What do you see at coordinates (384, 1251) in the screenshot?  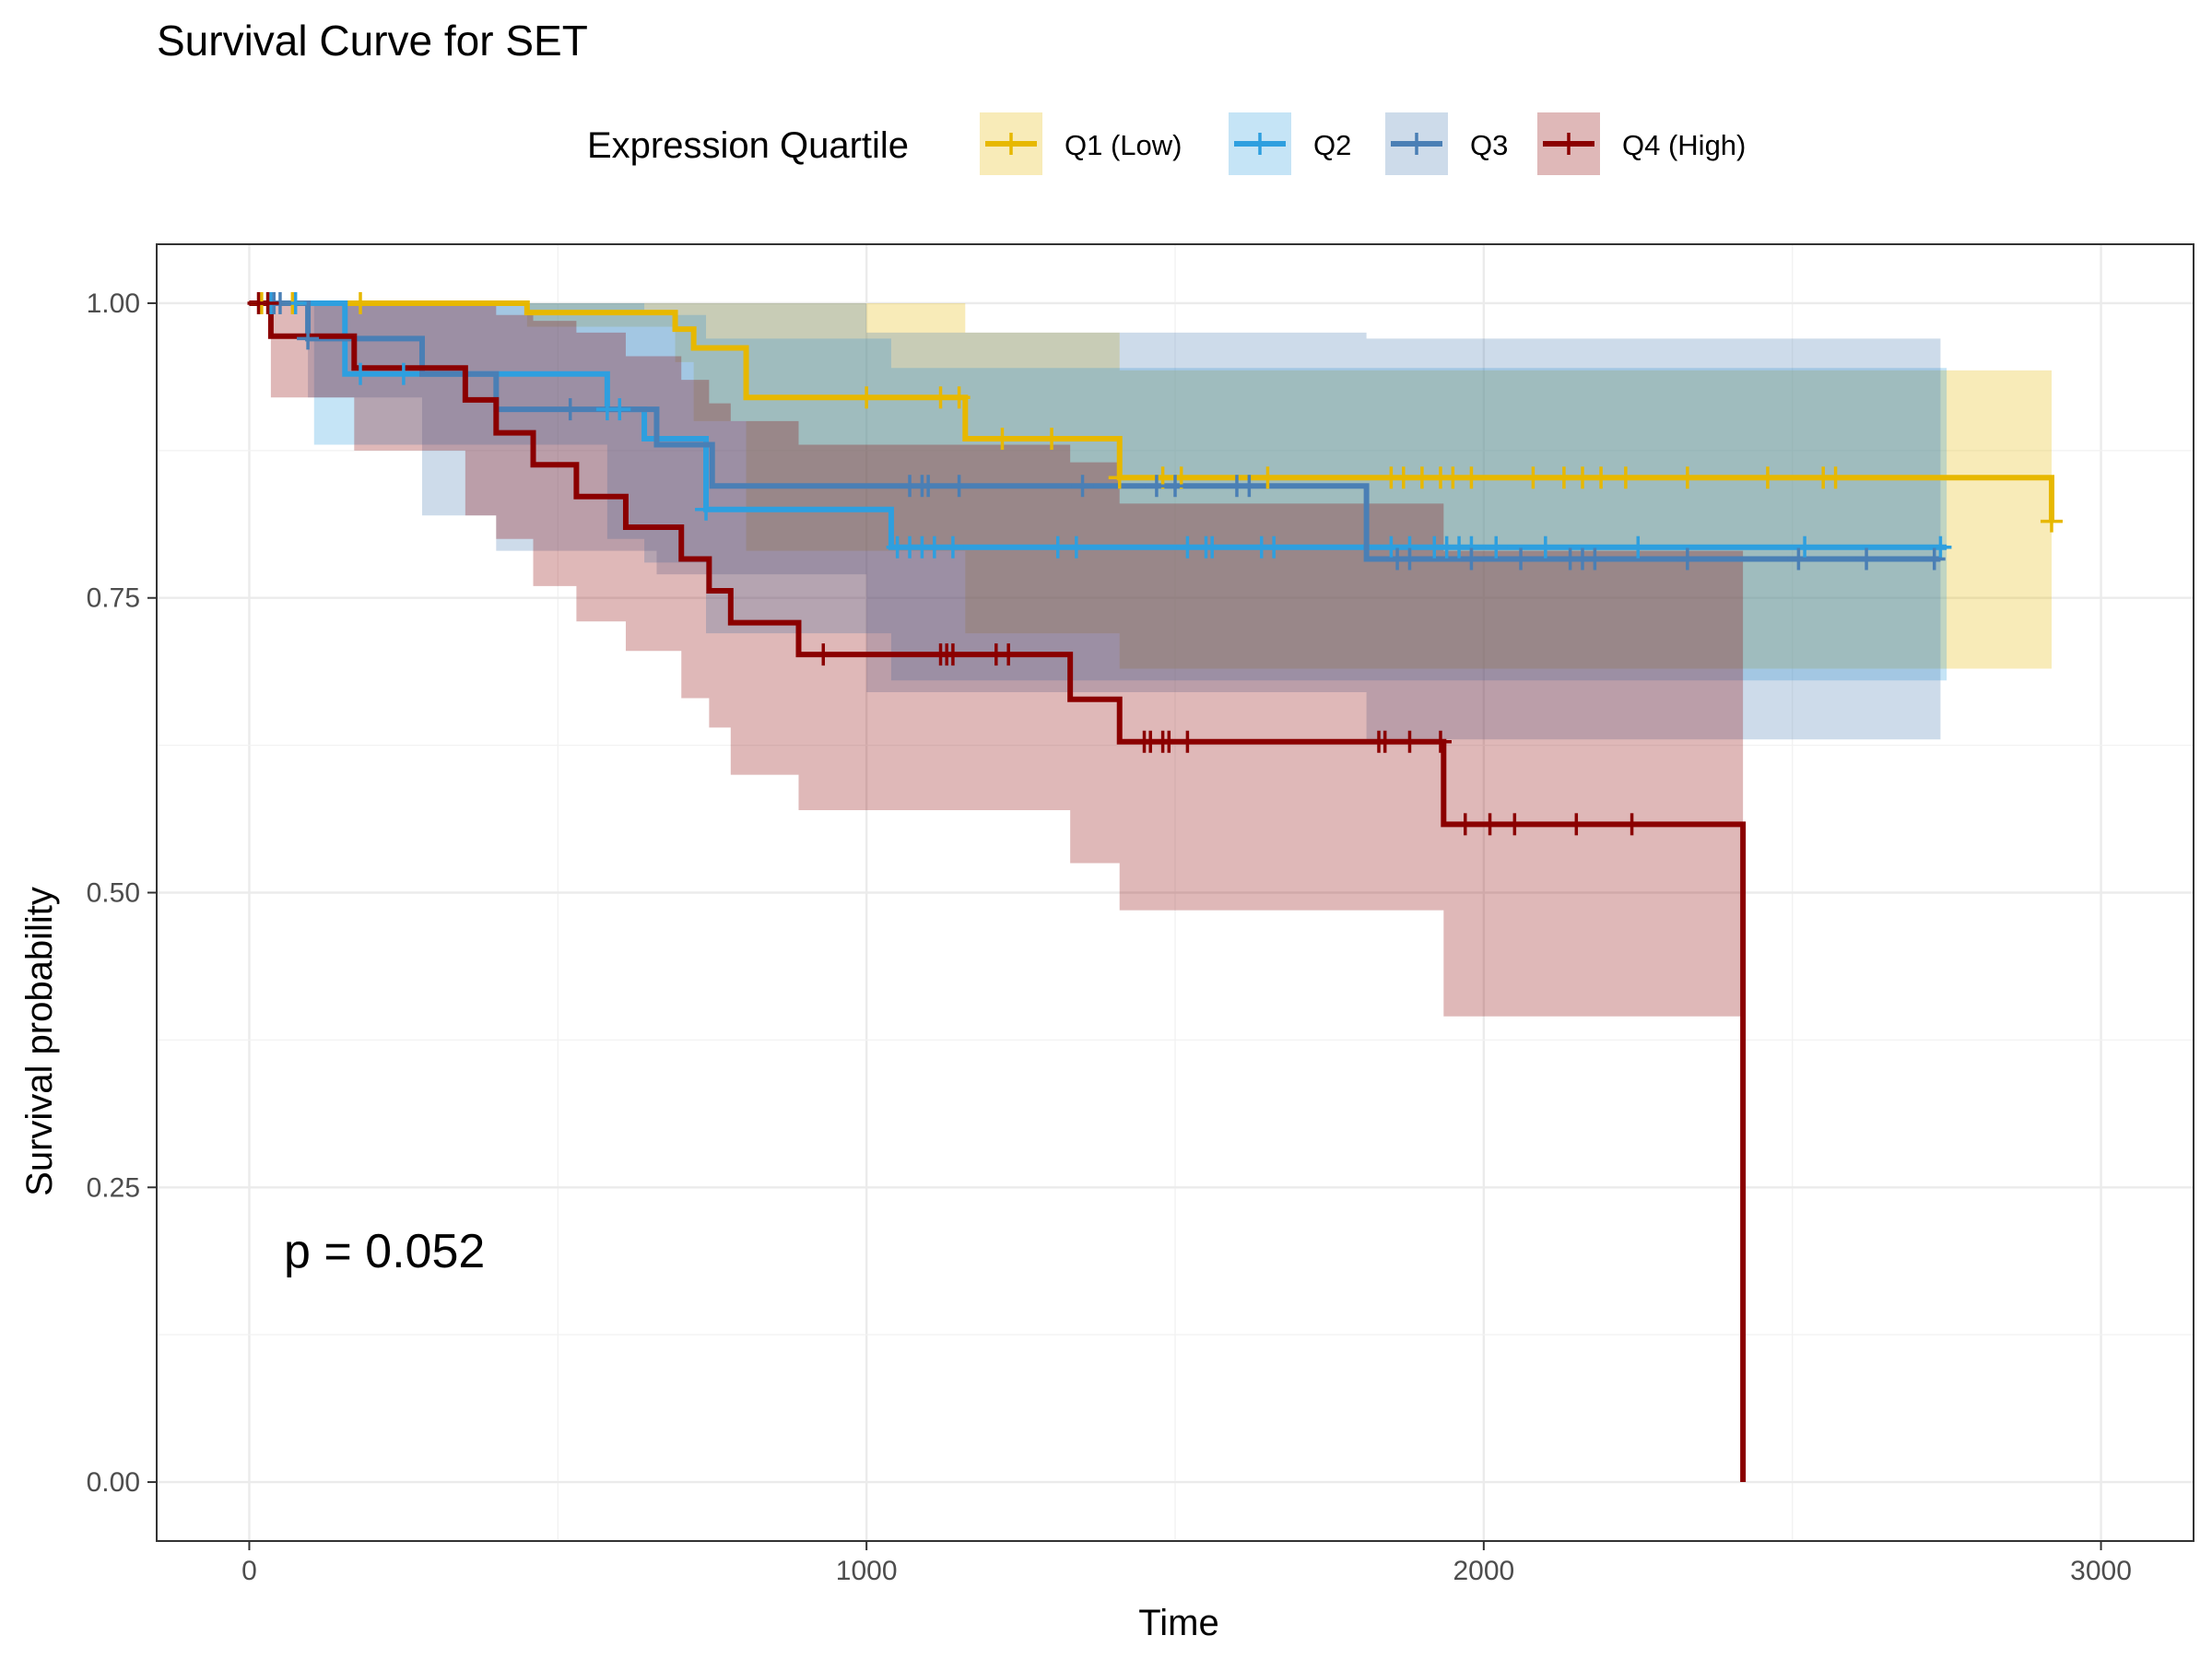 I see `p-value-annotation: p = 0.052` at bounding box center [384, 1251].